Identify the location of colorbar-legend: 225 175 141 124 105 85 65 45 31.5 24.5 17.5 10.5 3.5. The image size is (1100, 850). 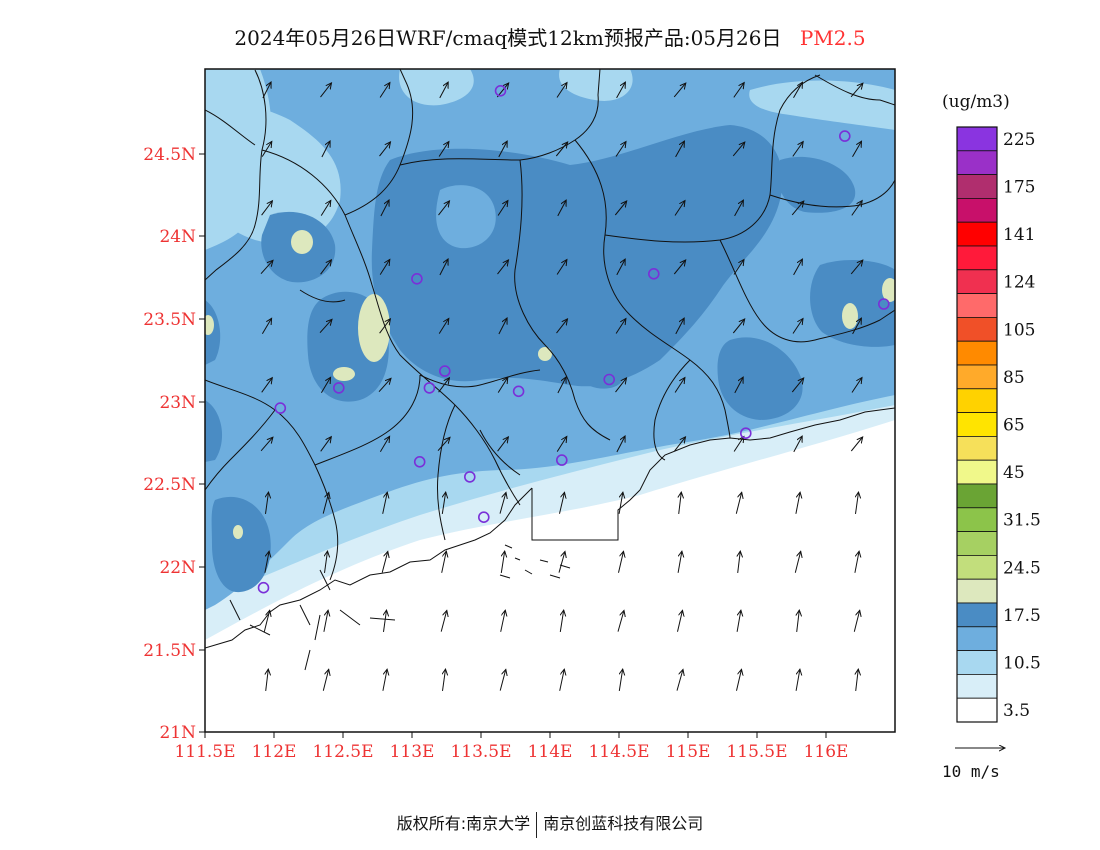
(998, 424).